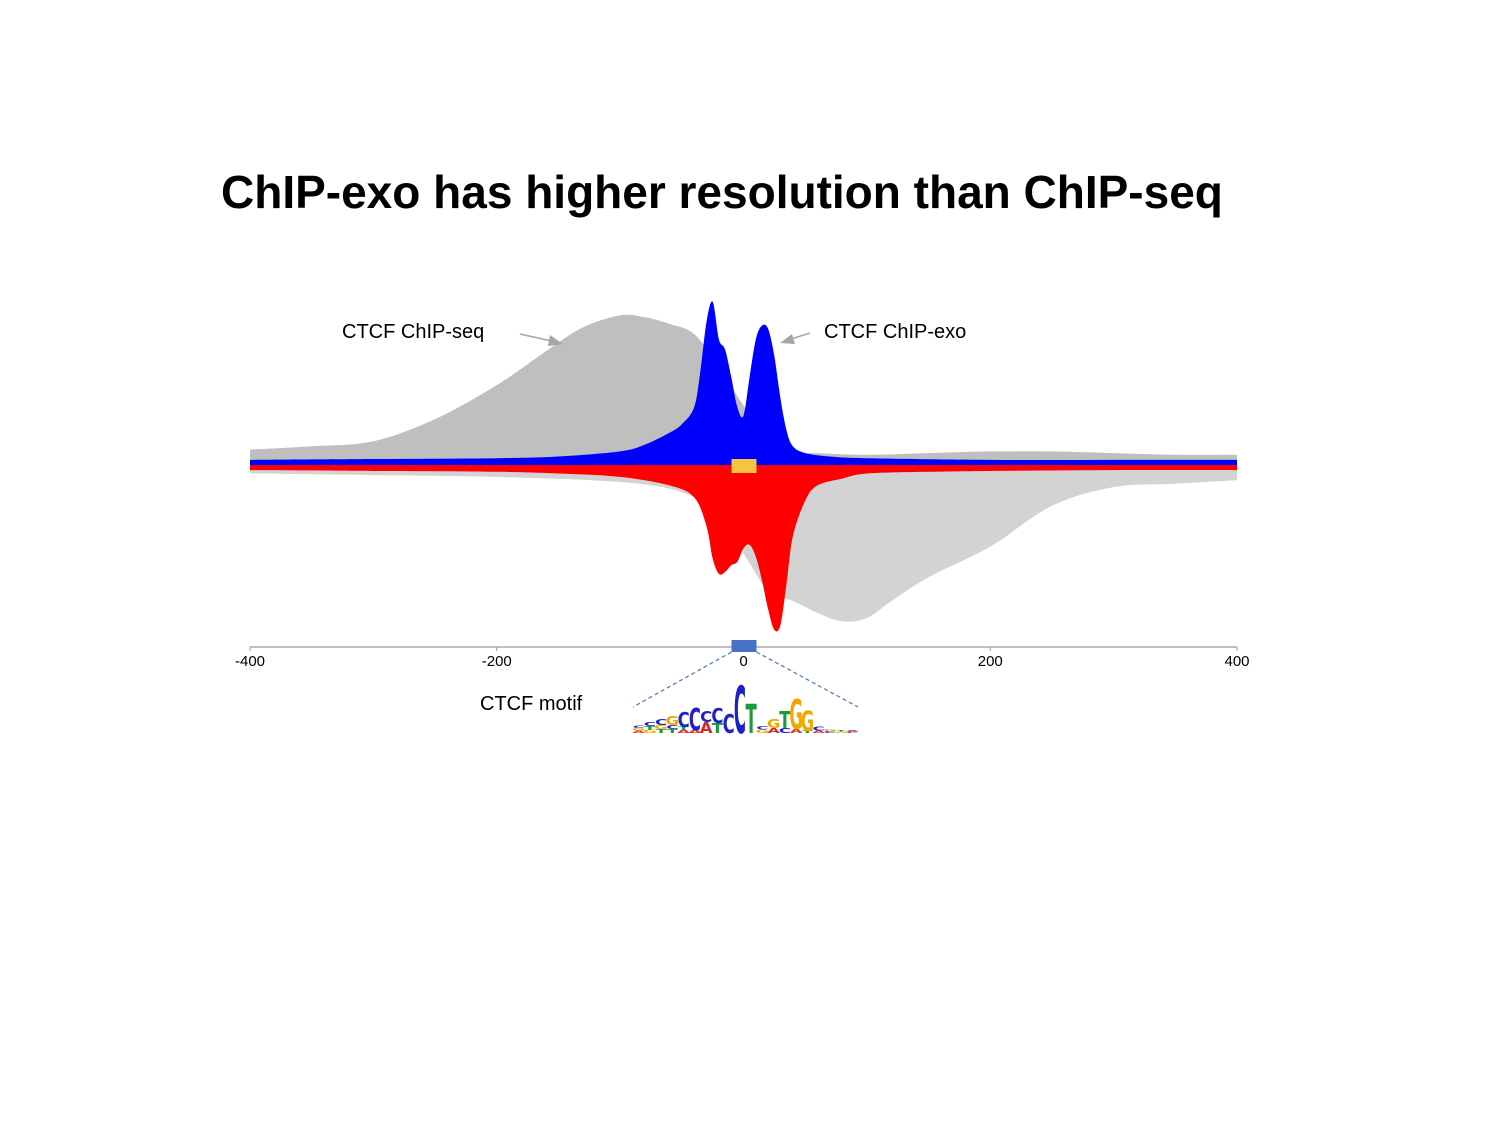 The height and width of the screenshot is (1125, 1500). Describe the element at coordinates (682, 679) in the screenshot. I see `zoom-line-left` at that location.